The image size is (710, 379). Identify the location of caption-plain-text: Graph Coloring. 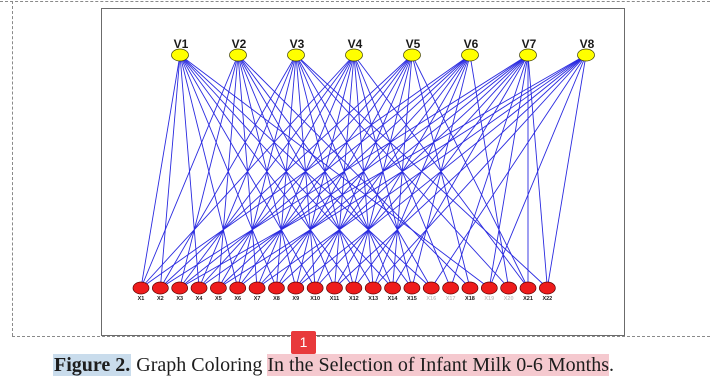
(199, 365).